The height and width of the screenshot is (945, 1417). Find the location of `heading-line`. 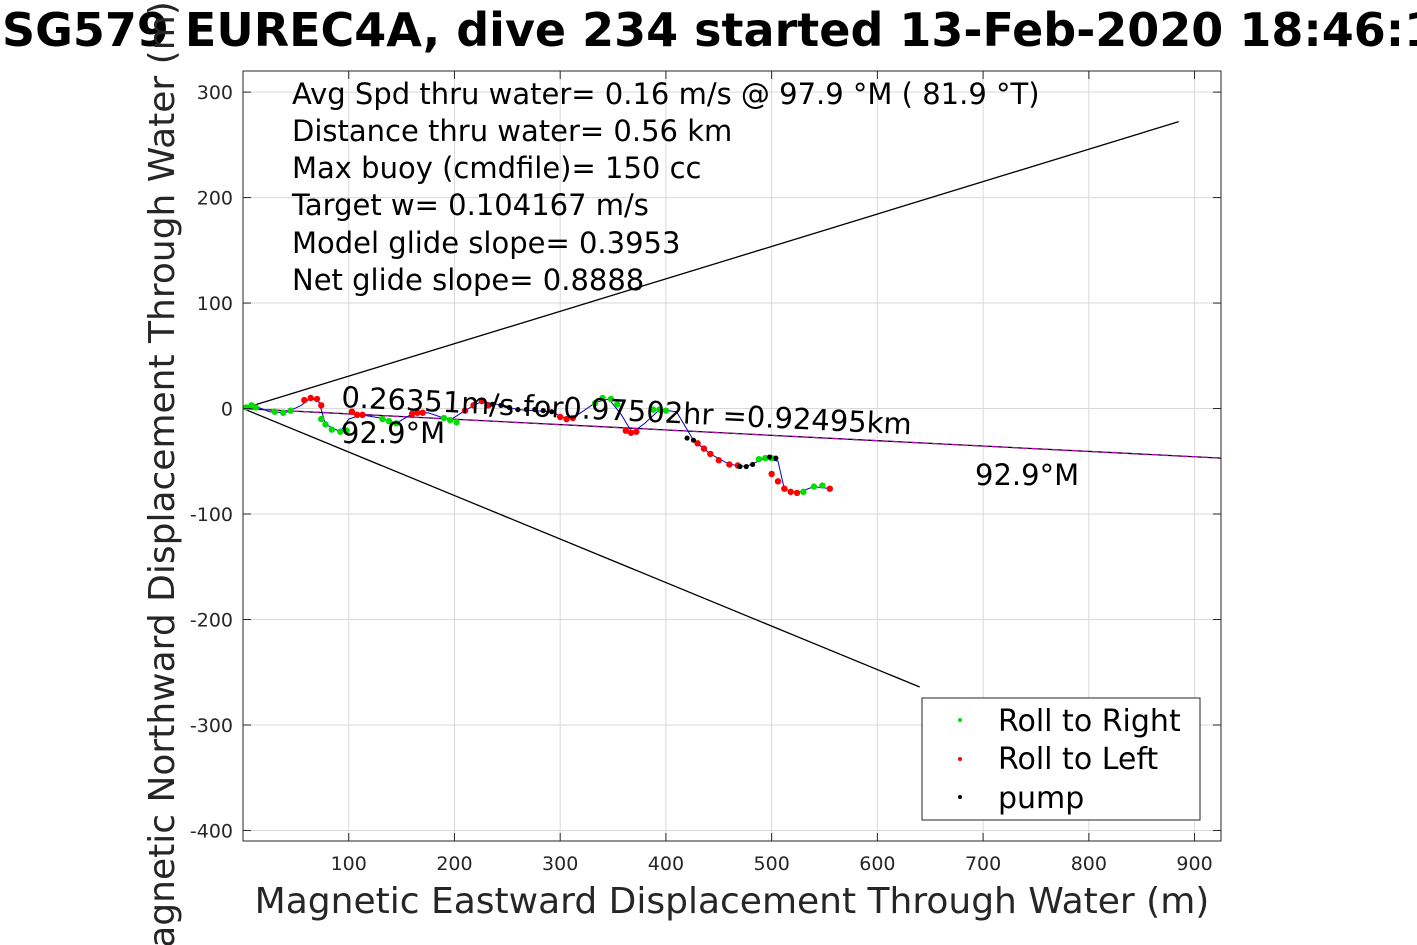

heading-line is located at coordinates (732, 433).